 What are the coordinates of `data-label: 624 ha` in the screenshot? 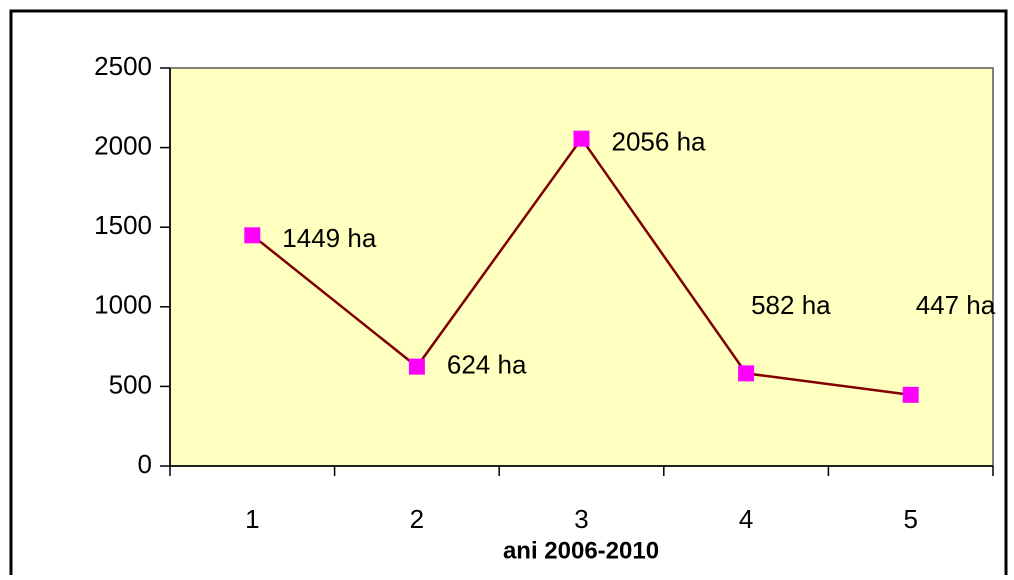 It's located at (487, 365).